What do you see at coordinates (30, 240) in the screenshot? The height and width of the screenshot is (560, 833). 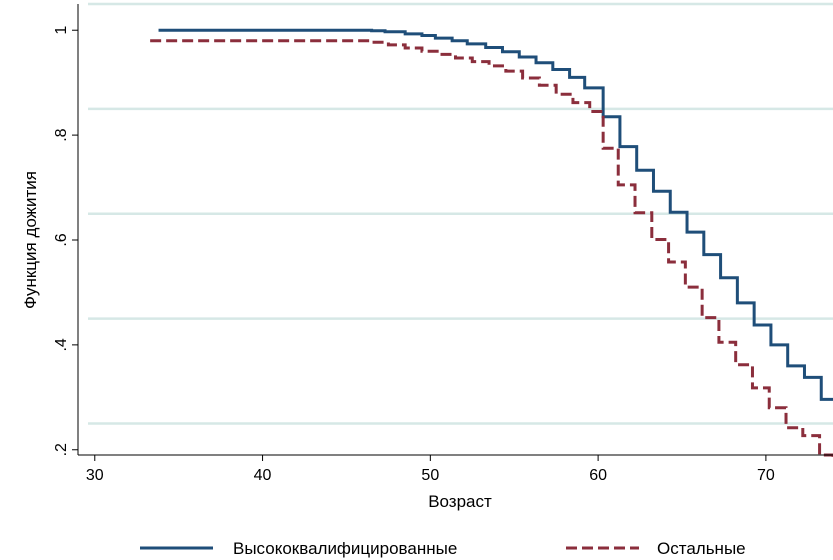 I see `y-axis-title: Функция дожития` at bounding box center [30, 240].